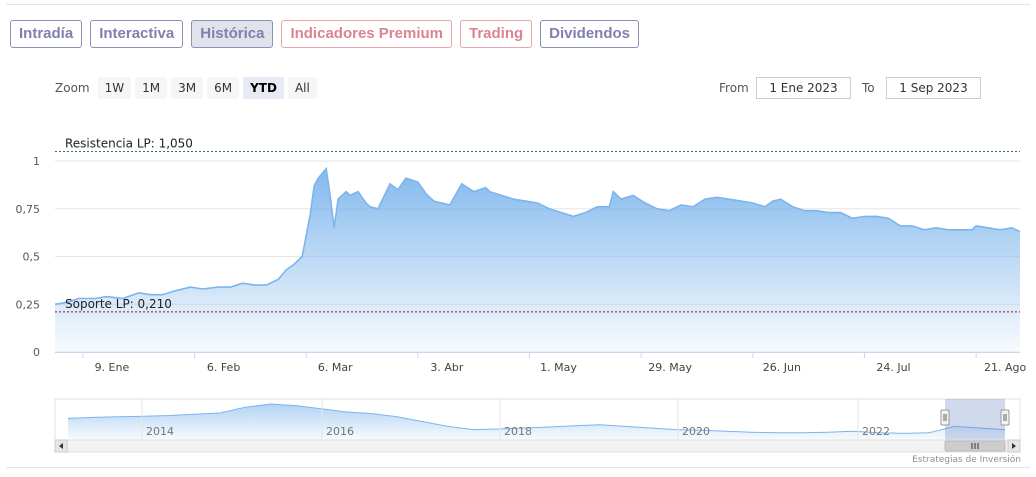 This screenshot has width=1036, height=477. I want to click on navigator-selection, so click(975, 419).